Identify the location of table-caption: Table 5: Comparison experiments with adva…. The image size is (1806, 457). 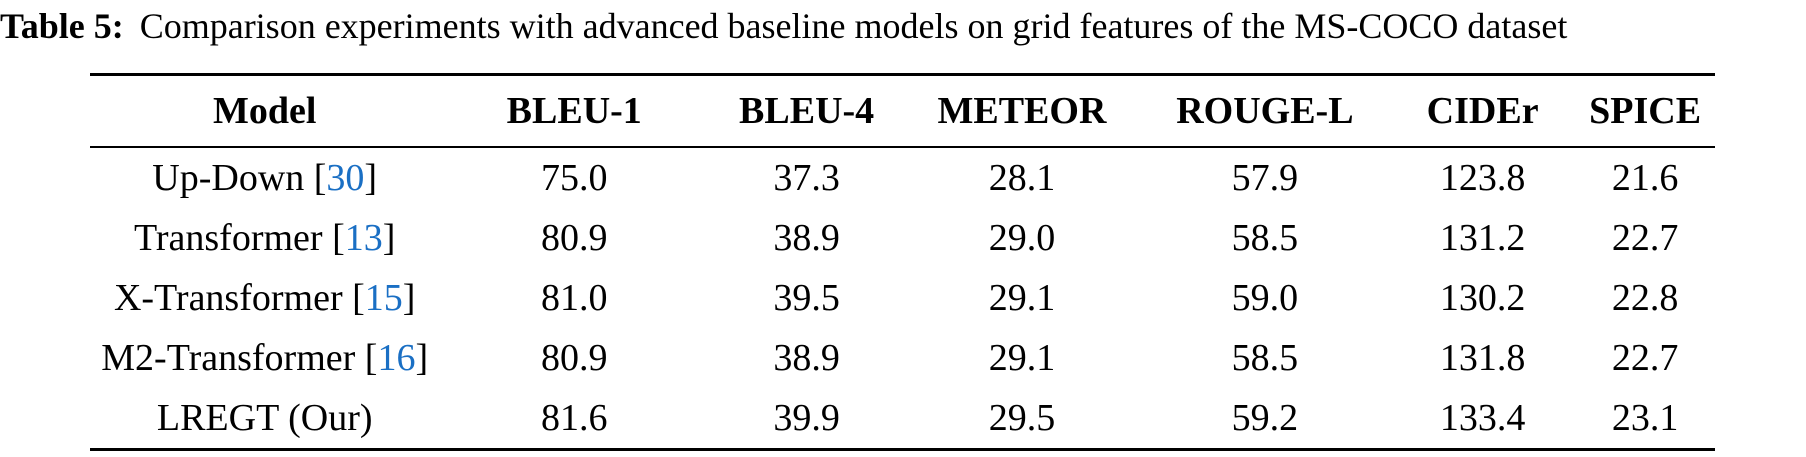
(903, 26).